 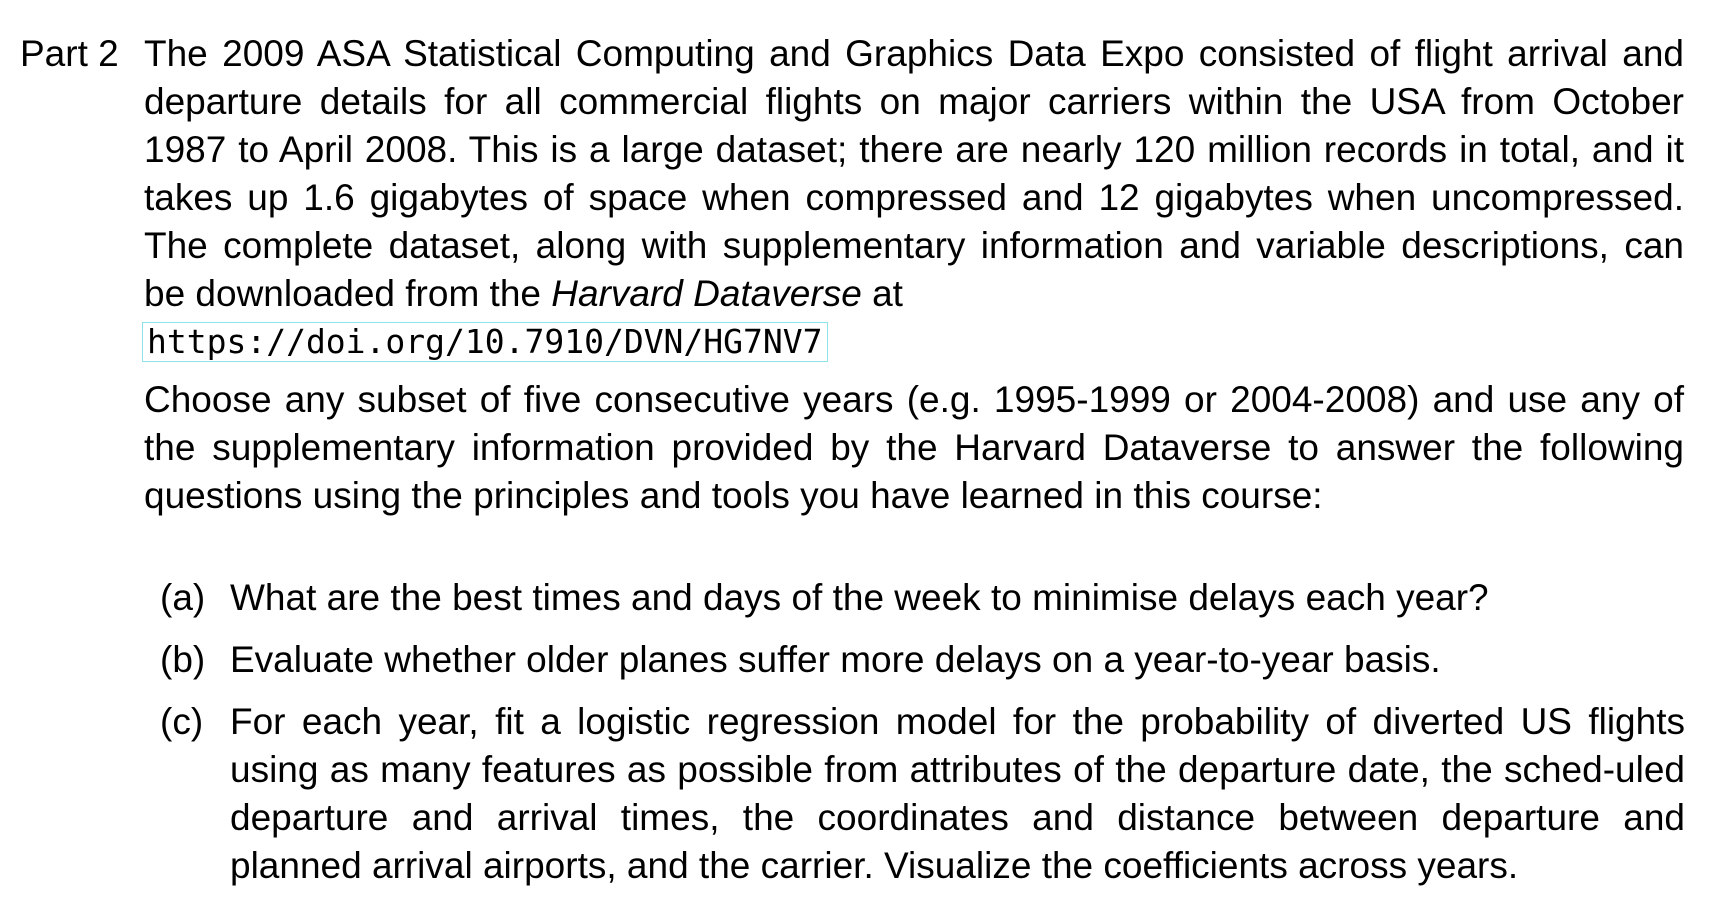 I want to click on question-marker: (a), so click(x=183, y=597).